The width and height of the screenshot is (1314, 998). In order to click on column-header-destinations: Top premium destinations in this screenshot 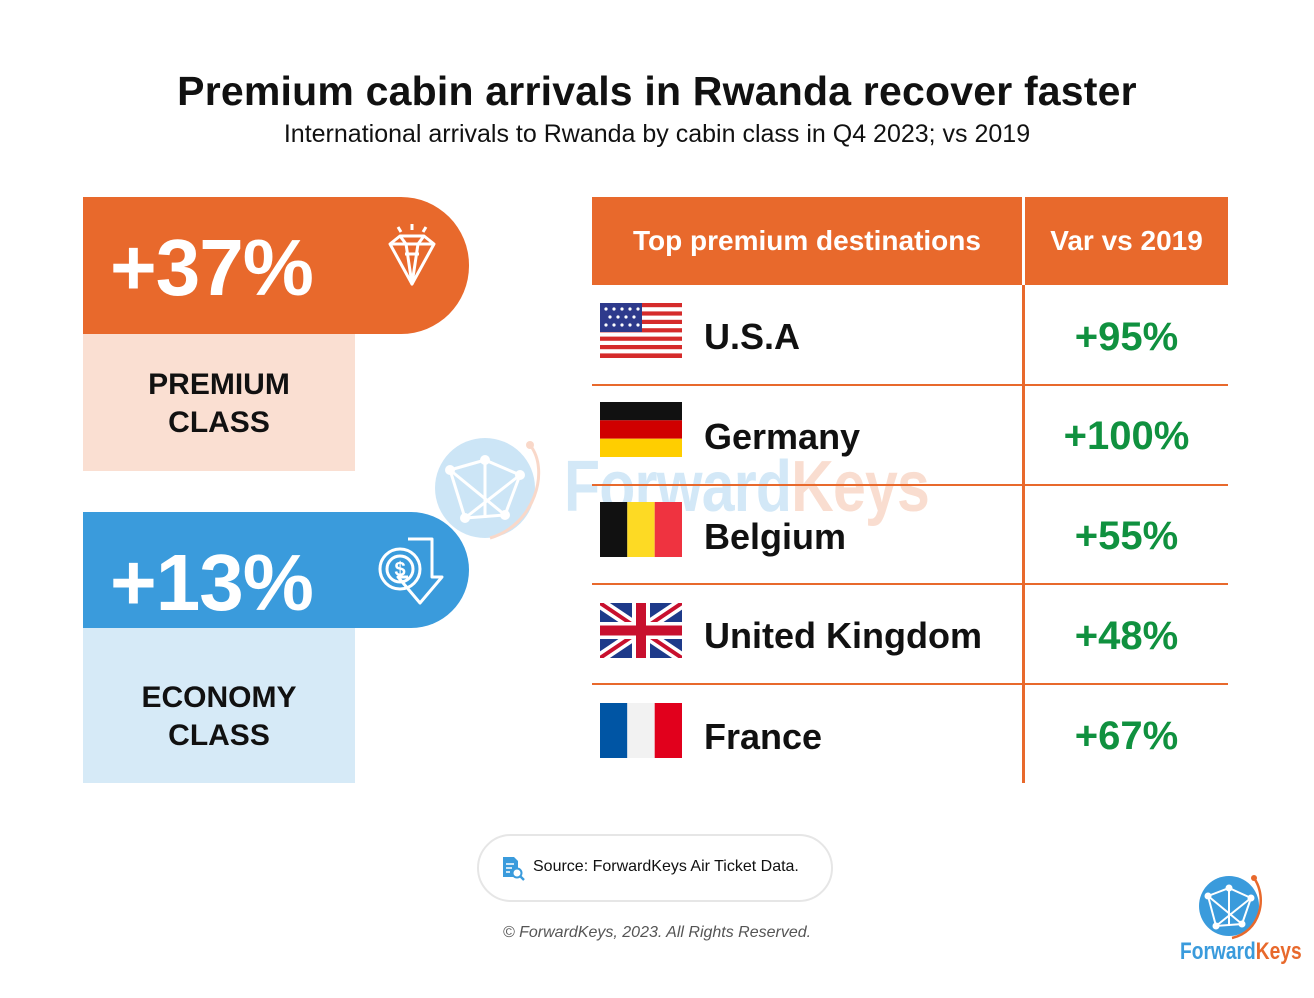, I will do `click(807, 240)`.